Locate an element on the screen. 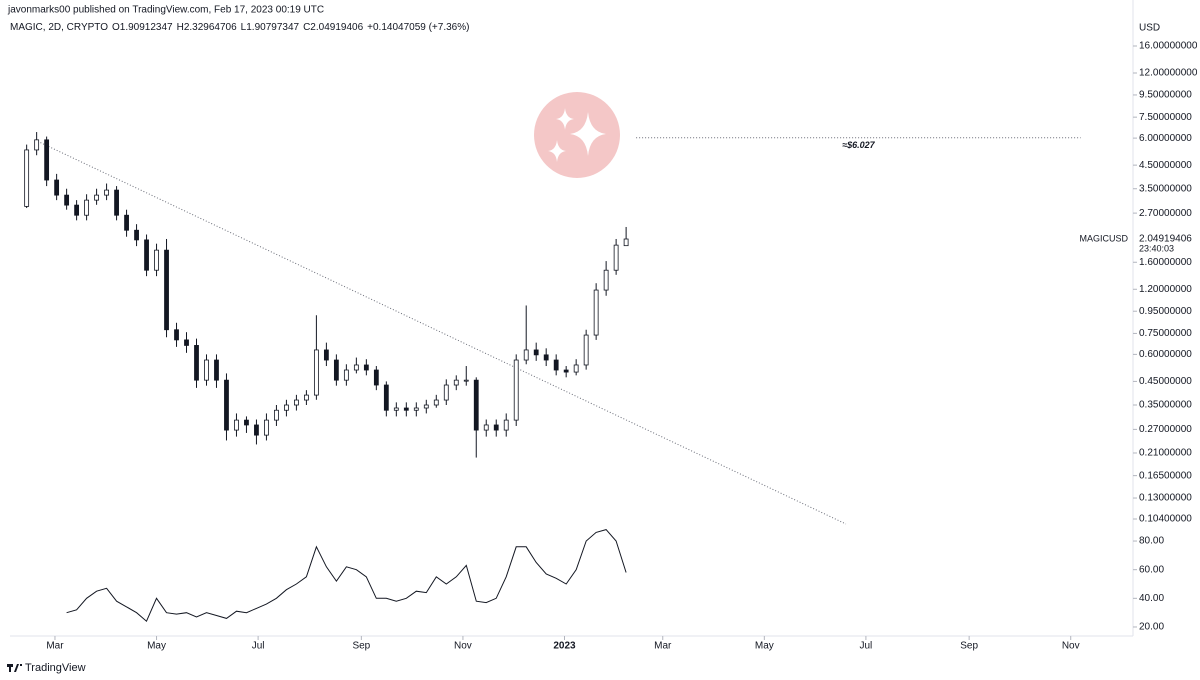  y-tick-label: 7.50000000 is located at coordinates (1165, 117).